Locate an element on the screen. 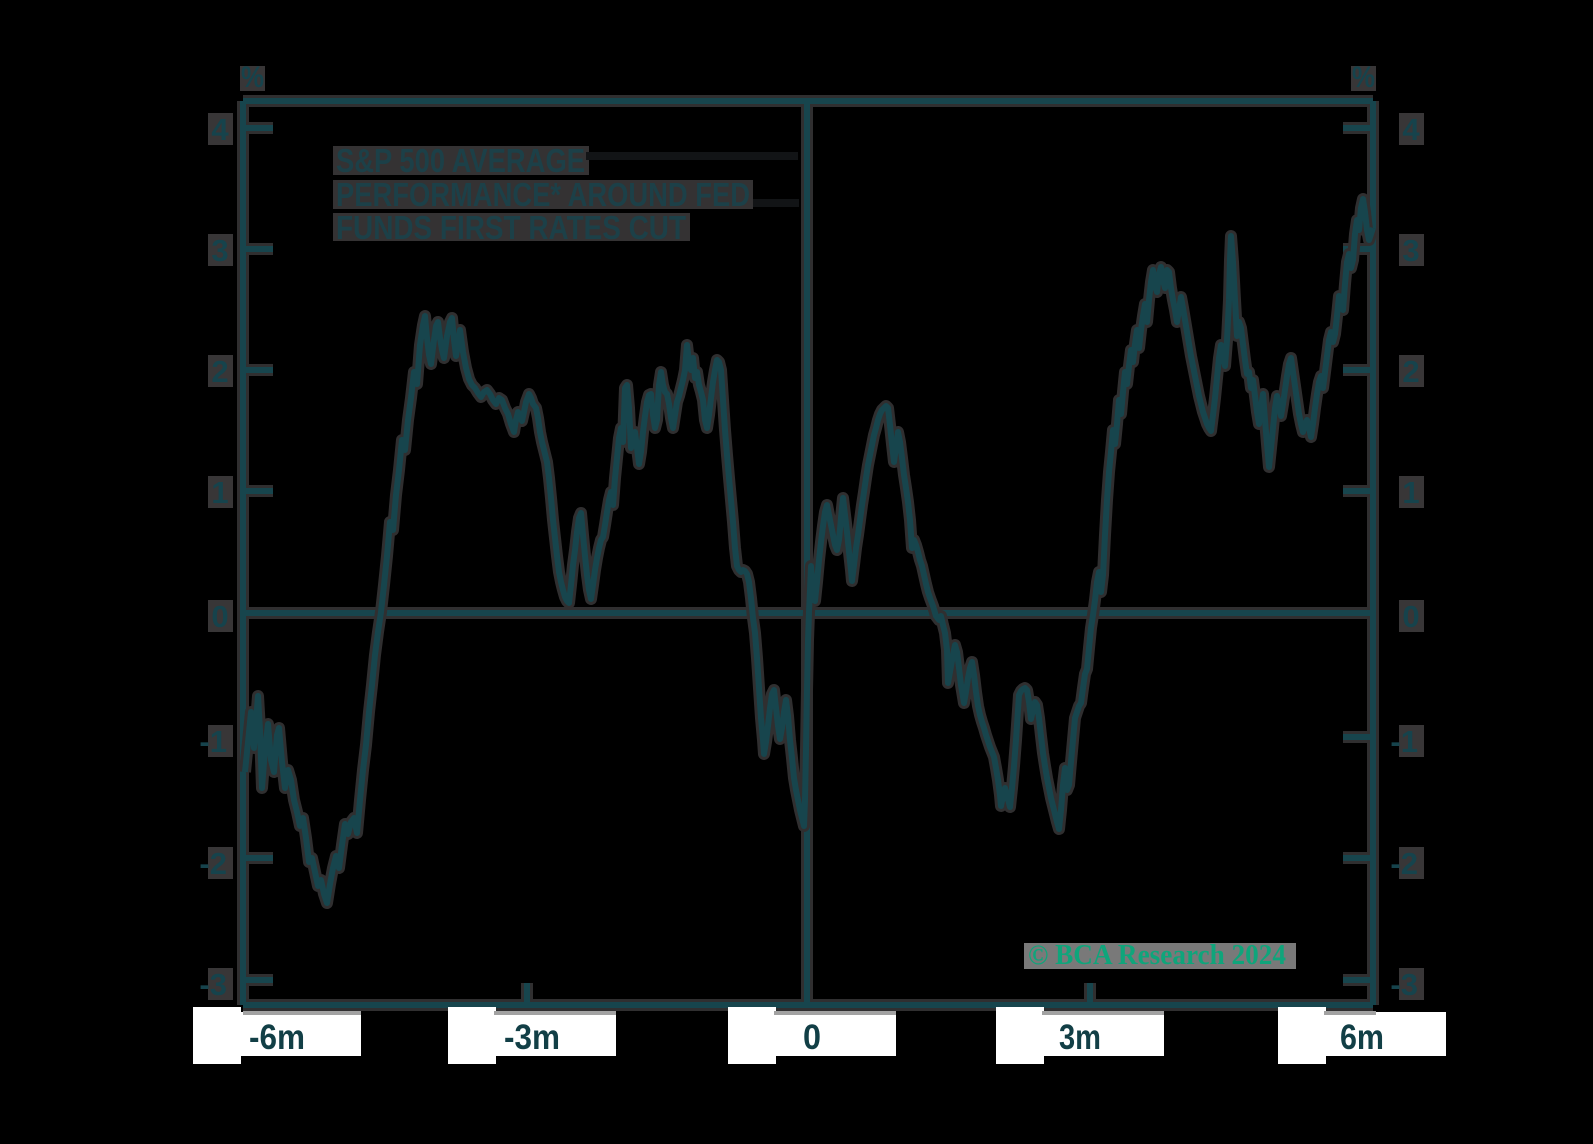  svg-text: 6m is located at coordinates (1362, 1037).